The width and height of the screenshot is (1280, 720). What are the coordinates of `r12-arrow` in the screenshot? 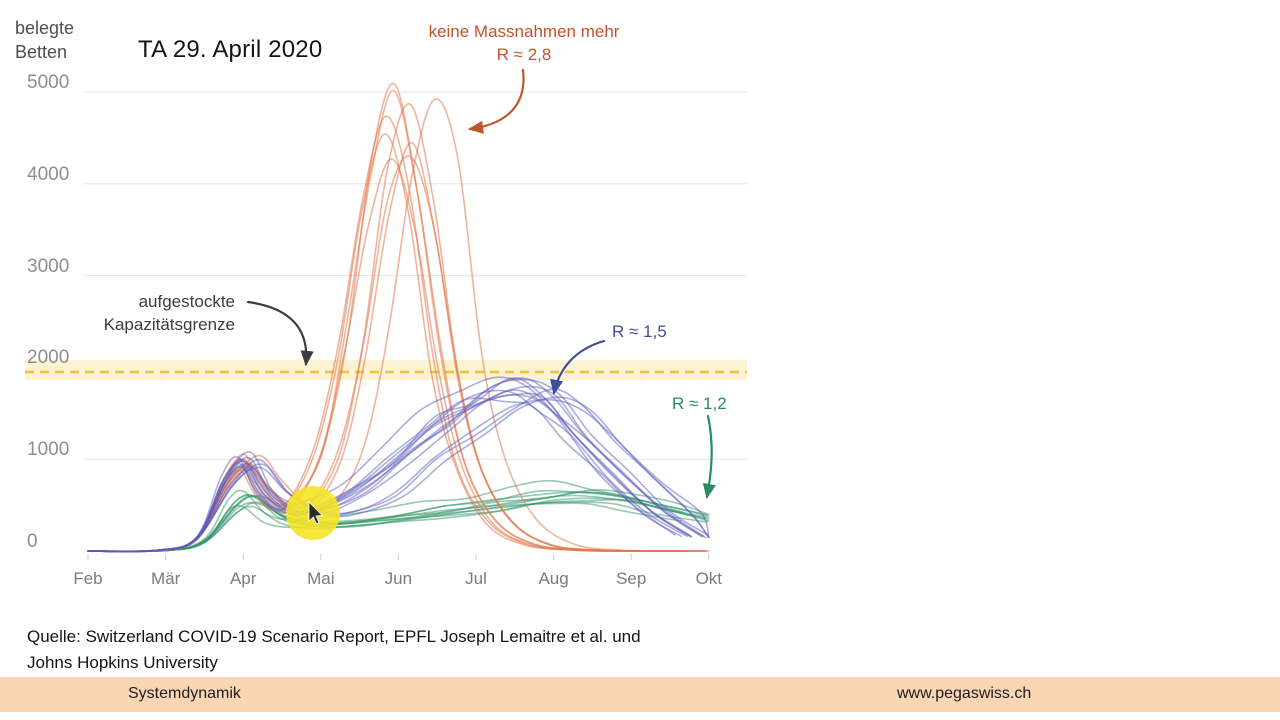 It's located at (709, 457).